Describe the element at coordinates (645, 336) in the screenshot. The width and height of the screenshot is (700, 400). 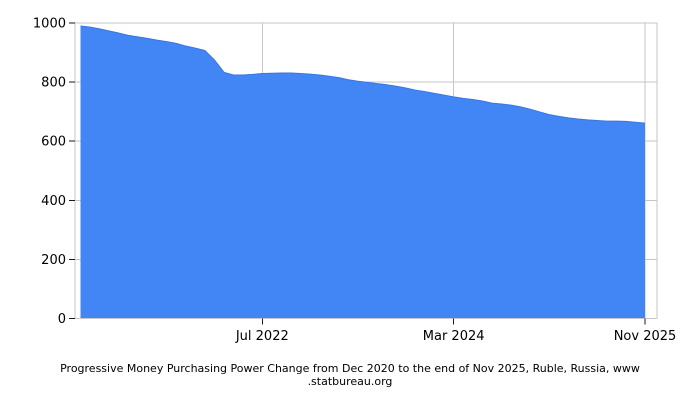
I see `x-tick-label: Nov 2025` at that location.